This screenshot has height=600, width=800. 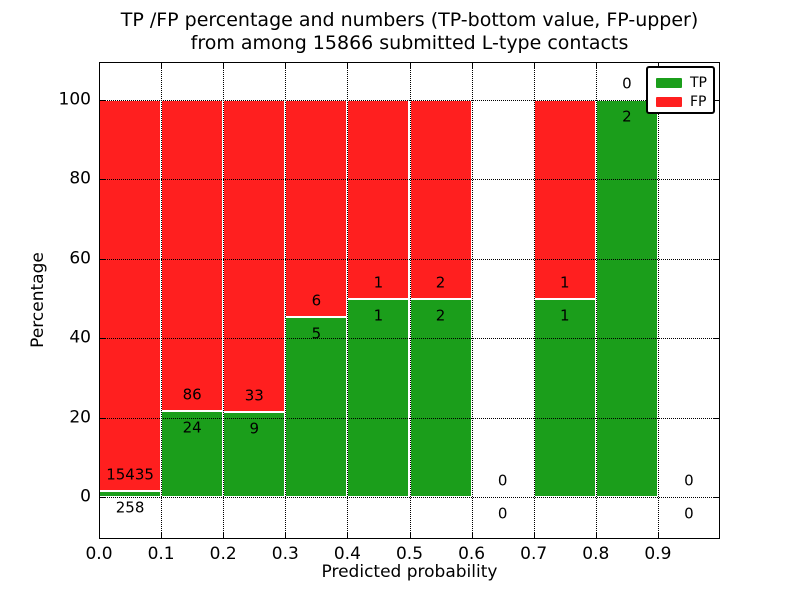 I want to click on y-tick-mark-left, so click(x=102, y=498).